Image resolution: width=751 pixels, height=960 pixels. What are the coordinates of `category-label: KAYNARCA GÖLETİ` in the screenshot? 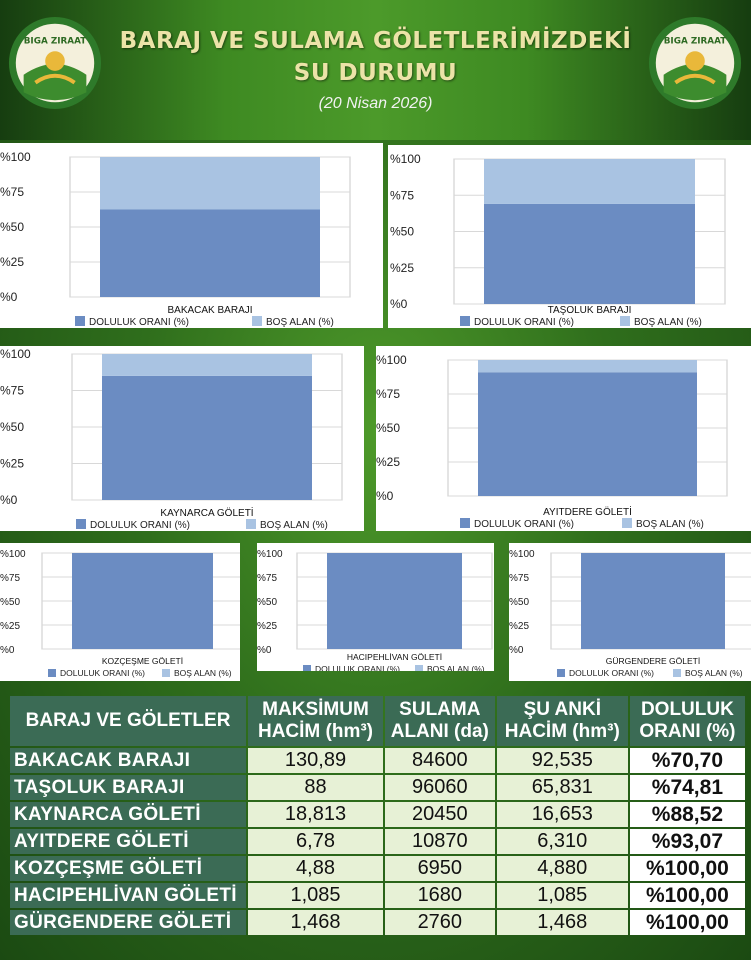 It's located at (206, 512).